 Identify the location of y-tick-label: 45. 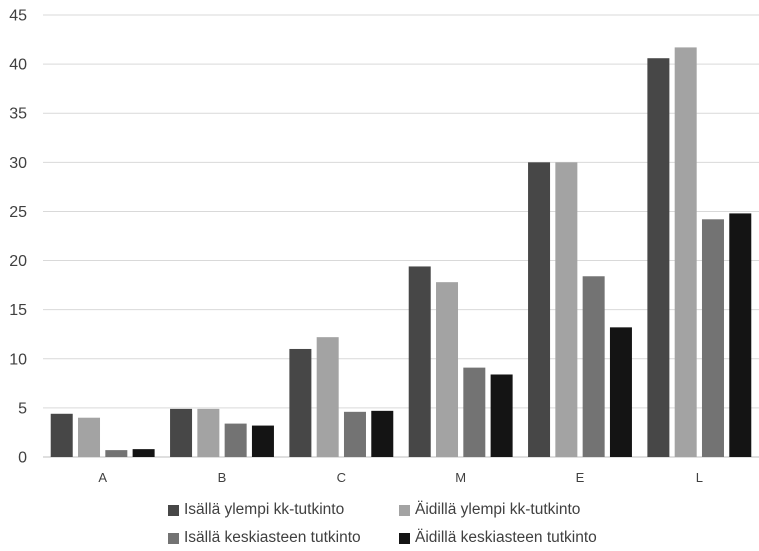
(18, 16).